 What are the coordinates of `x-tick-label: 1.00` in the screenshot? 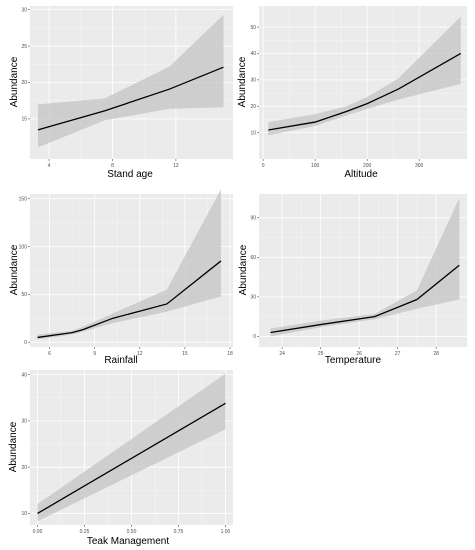 It's located at (226, 532).